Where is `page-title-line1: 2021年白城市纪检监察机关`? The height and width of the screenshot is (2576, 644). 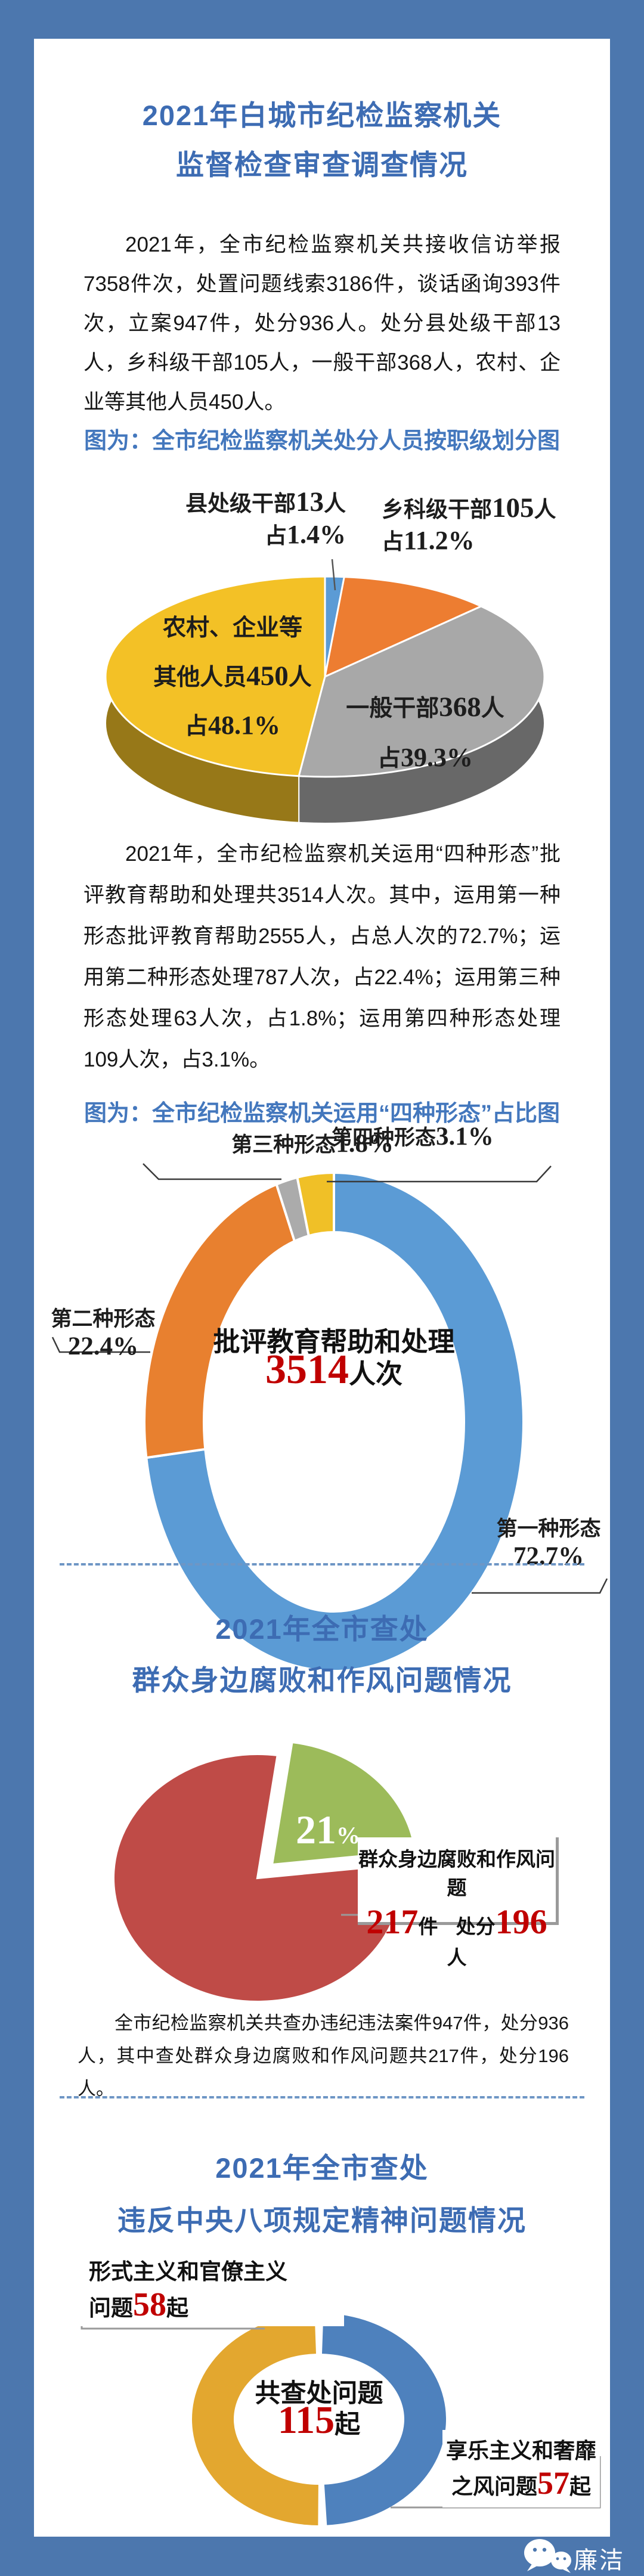
page-title-line1: 2021年白城市纪检监察机关 is located at coordinates (322, 115).